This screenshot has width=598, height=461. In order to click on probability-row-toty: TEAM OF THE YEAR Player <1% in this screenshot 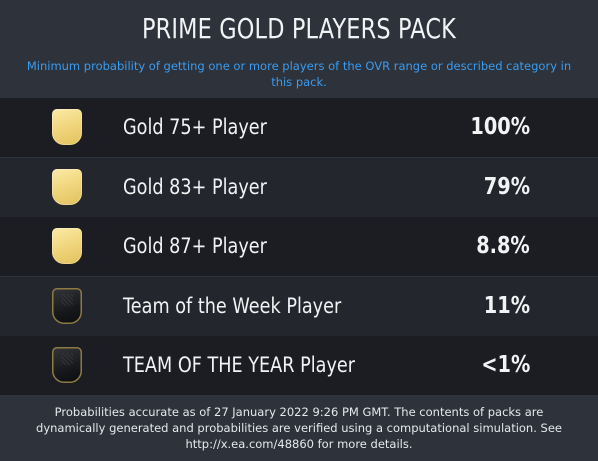, I will do `click(299, 365)`.